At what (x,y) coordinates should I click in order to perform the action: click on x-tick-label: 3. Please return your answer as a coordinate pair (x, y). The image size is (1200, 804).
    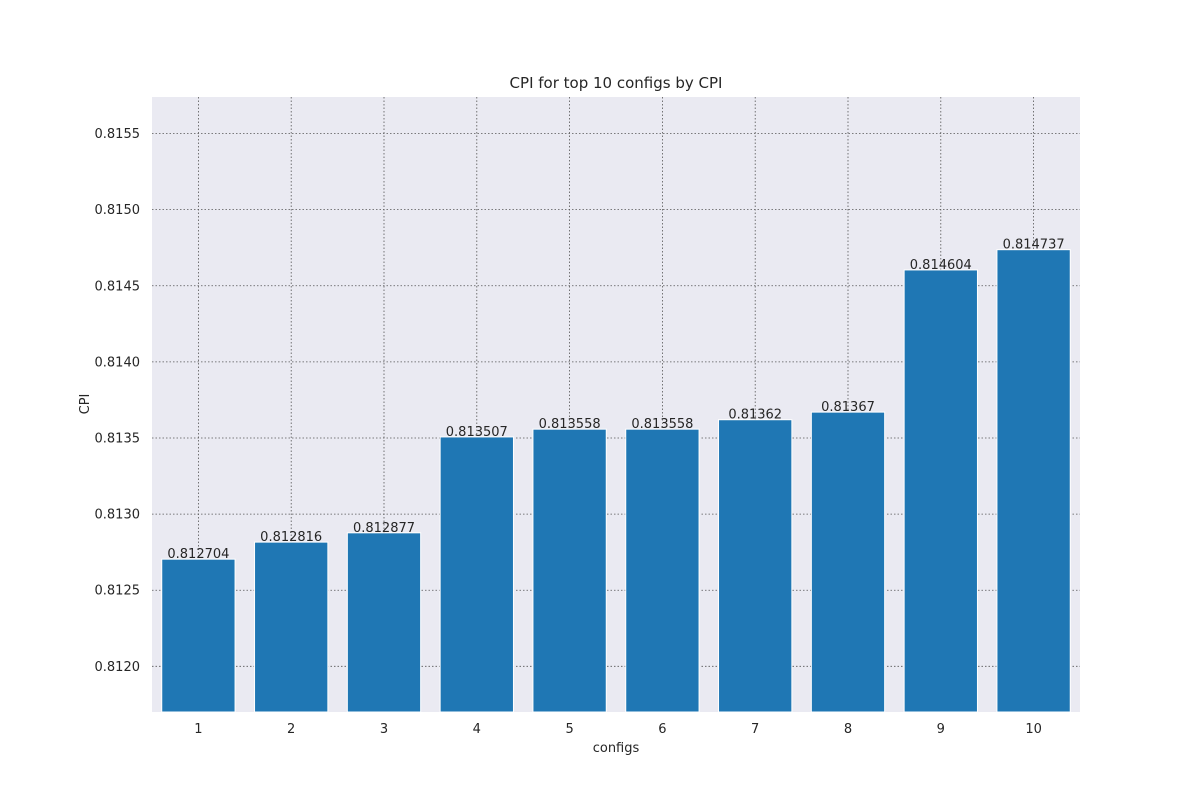
    Looking at the image, I should click on (384, 729).